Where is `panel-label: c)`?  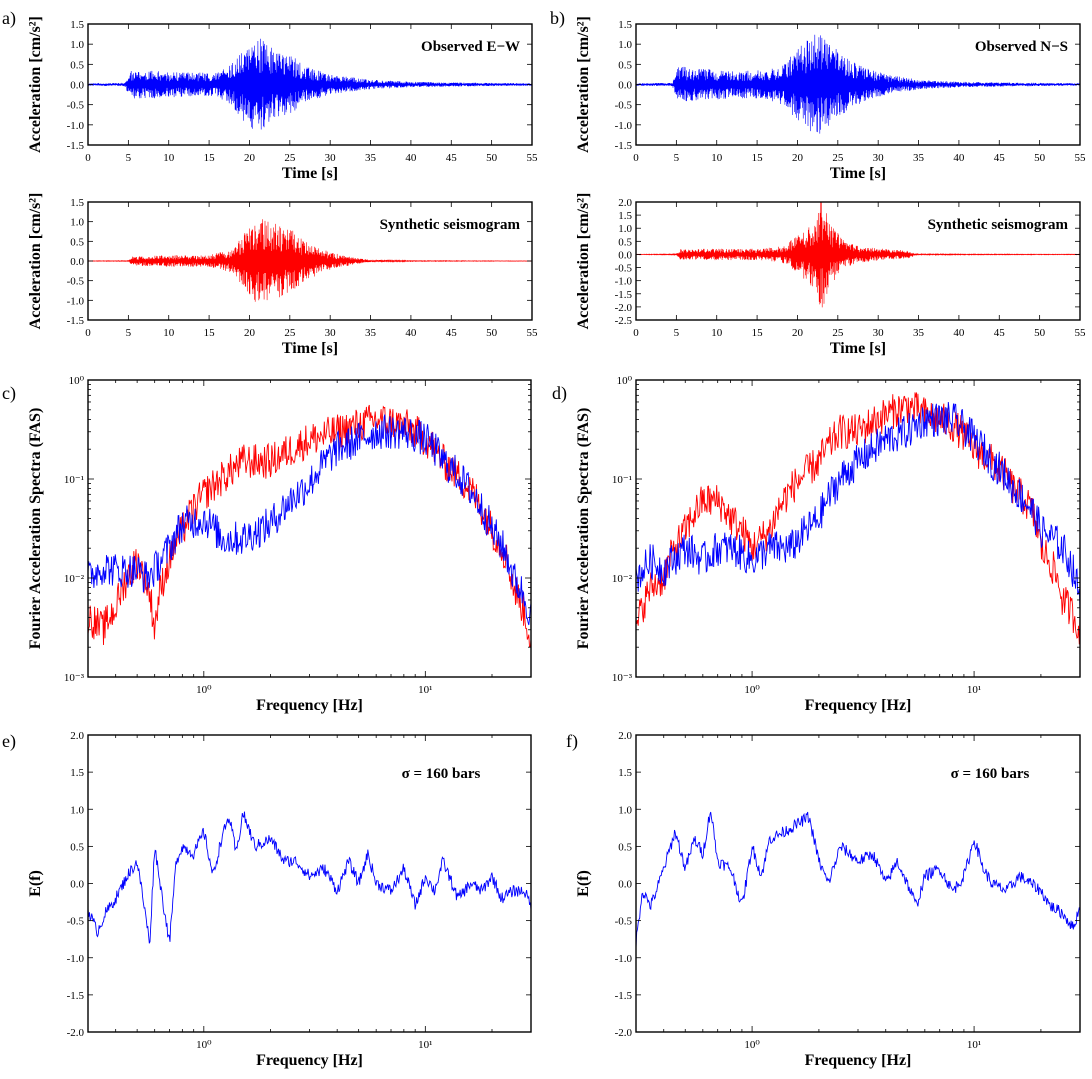
panel-label: c) is located at coordinates (9, 393).